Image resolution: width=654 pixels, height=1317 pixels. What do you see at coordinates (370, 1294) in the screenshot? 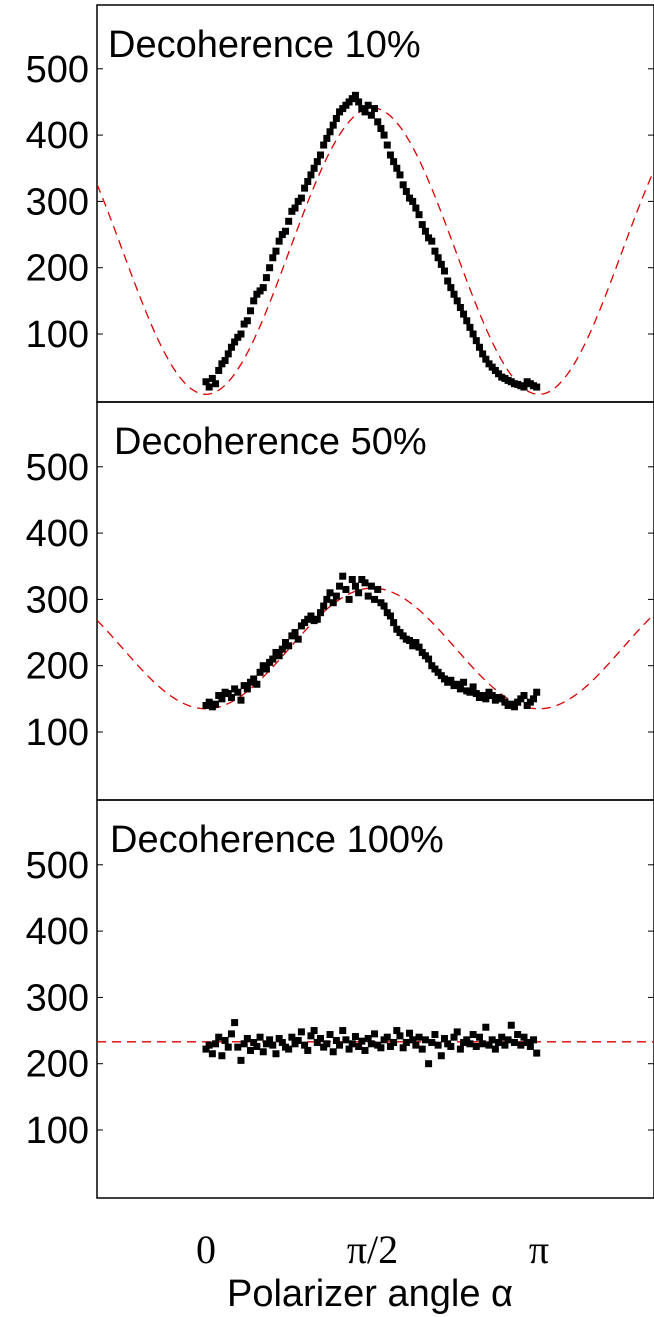
I see `x-axis-label: Polarizer angle α` at bounding box center [370, 1294].